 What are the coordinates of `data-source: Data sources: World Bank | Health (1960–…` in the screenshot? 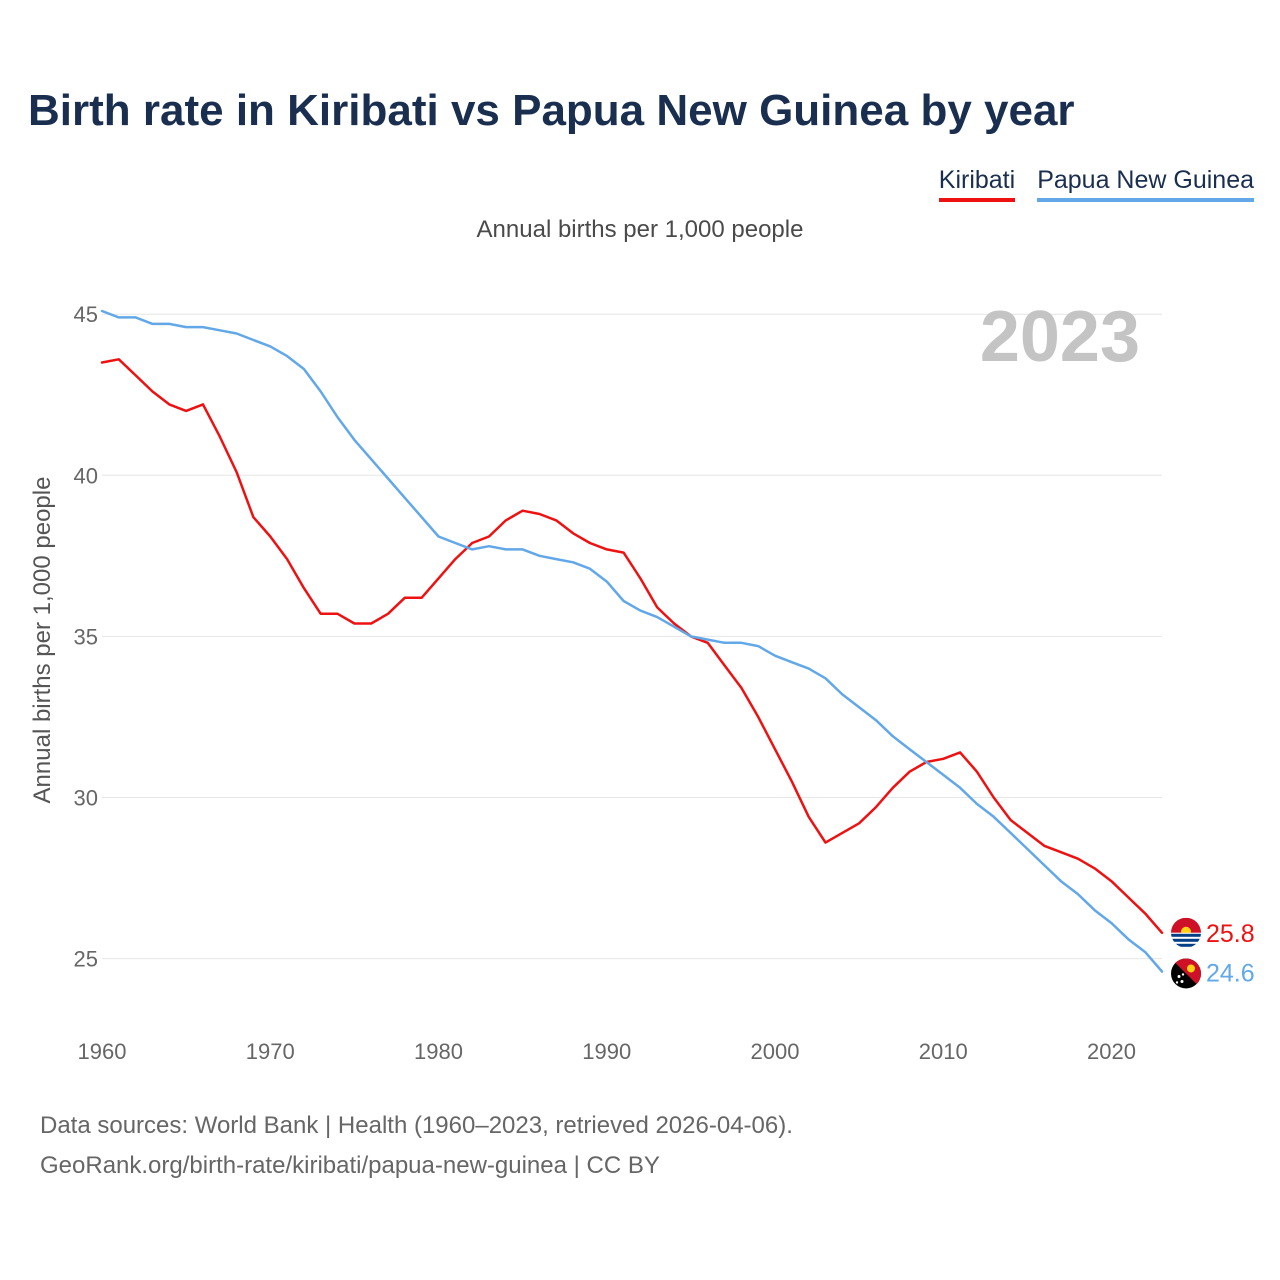 It's located at (416, 1146).